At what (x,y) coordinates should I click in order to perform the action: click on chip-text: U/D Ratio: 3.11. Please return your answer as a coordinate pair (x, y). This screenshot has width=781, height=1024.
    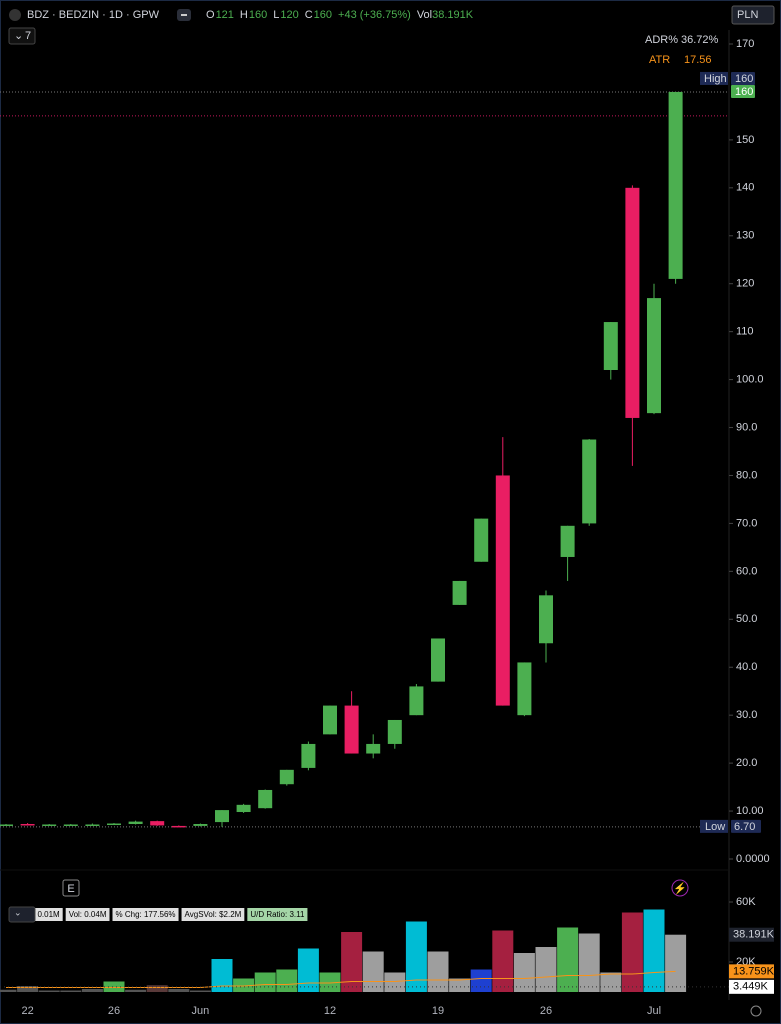
    Looking at the image, I should click on (277, 914).